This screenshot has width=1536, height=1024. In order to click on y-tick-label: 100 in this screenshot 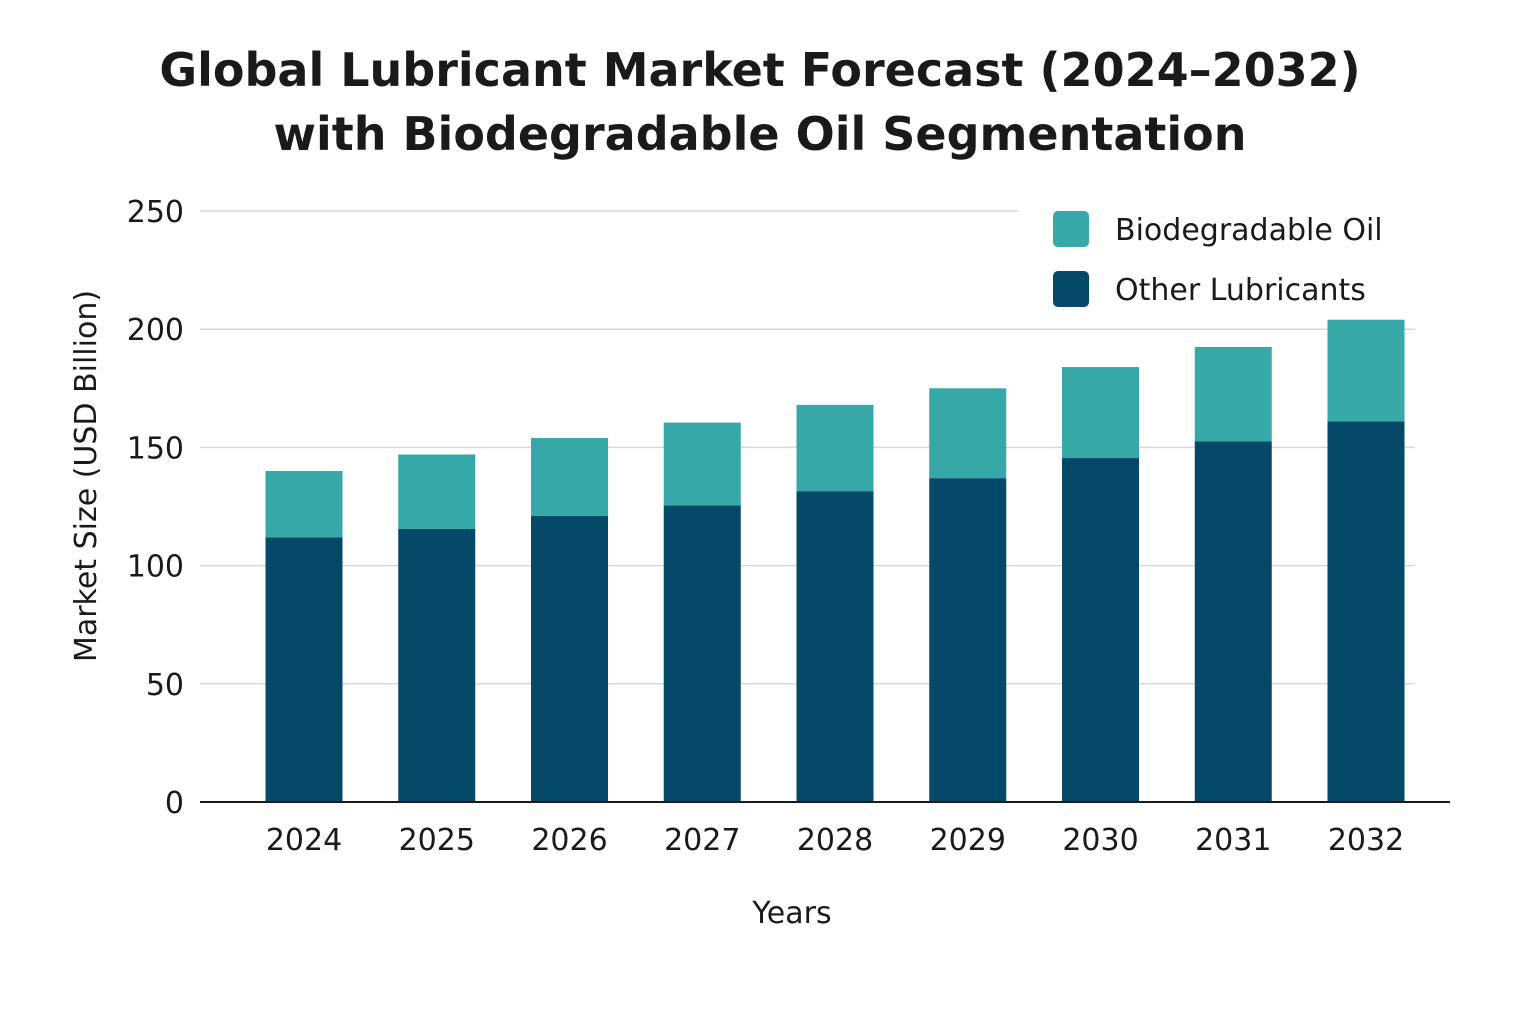, I will do `click(155, 567)`.